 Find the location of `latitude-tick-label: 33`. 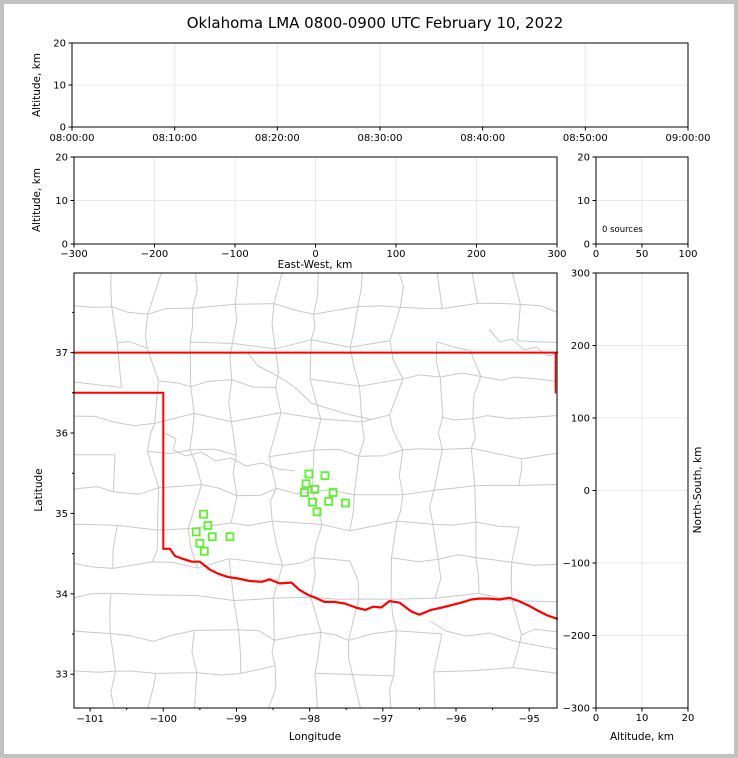

latitude-tick-label: 33 is located at coordinates (61, 675).